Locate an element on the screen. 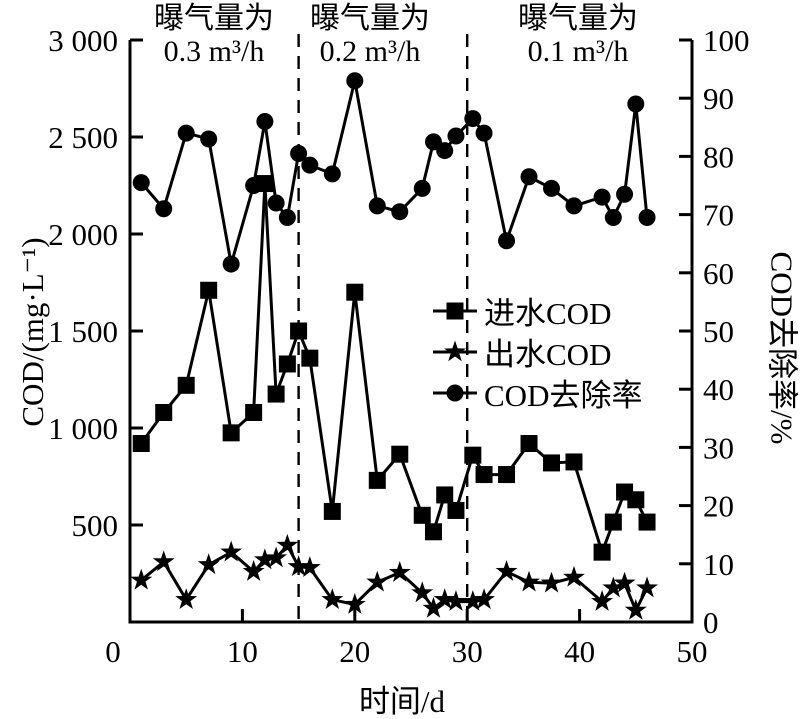 The height and width of the screenshot is (719, 812). x-tick-label: 50 is located at coordinates (692, 651).